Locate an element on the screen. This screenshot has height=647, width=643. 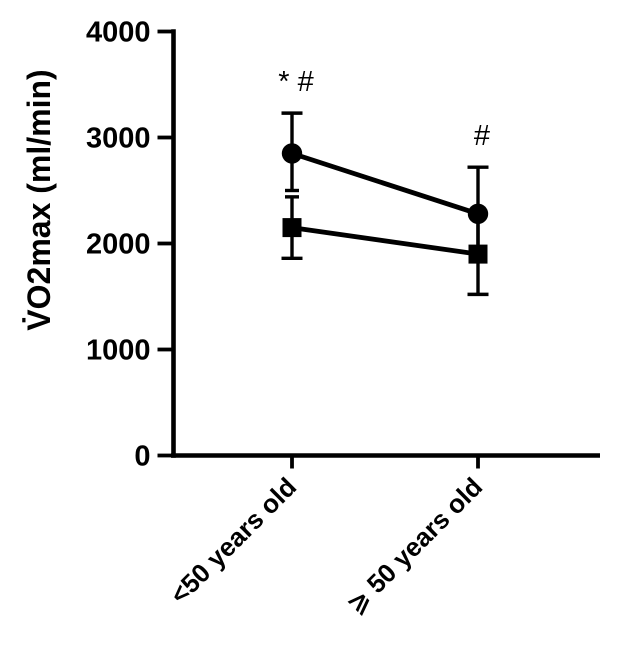
x-category-label: ⩾ 50 years old is located at coordinates (414, 546).